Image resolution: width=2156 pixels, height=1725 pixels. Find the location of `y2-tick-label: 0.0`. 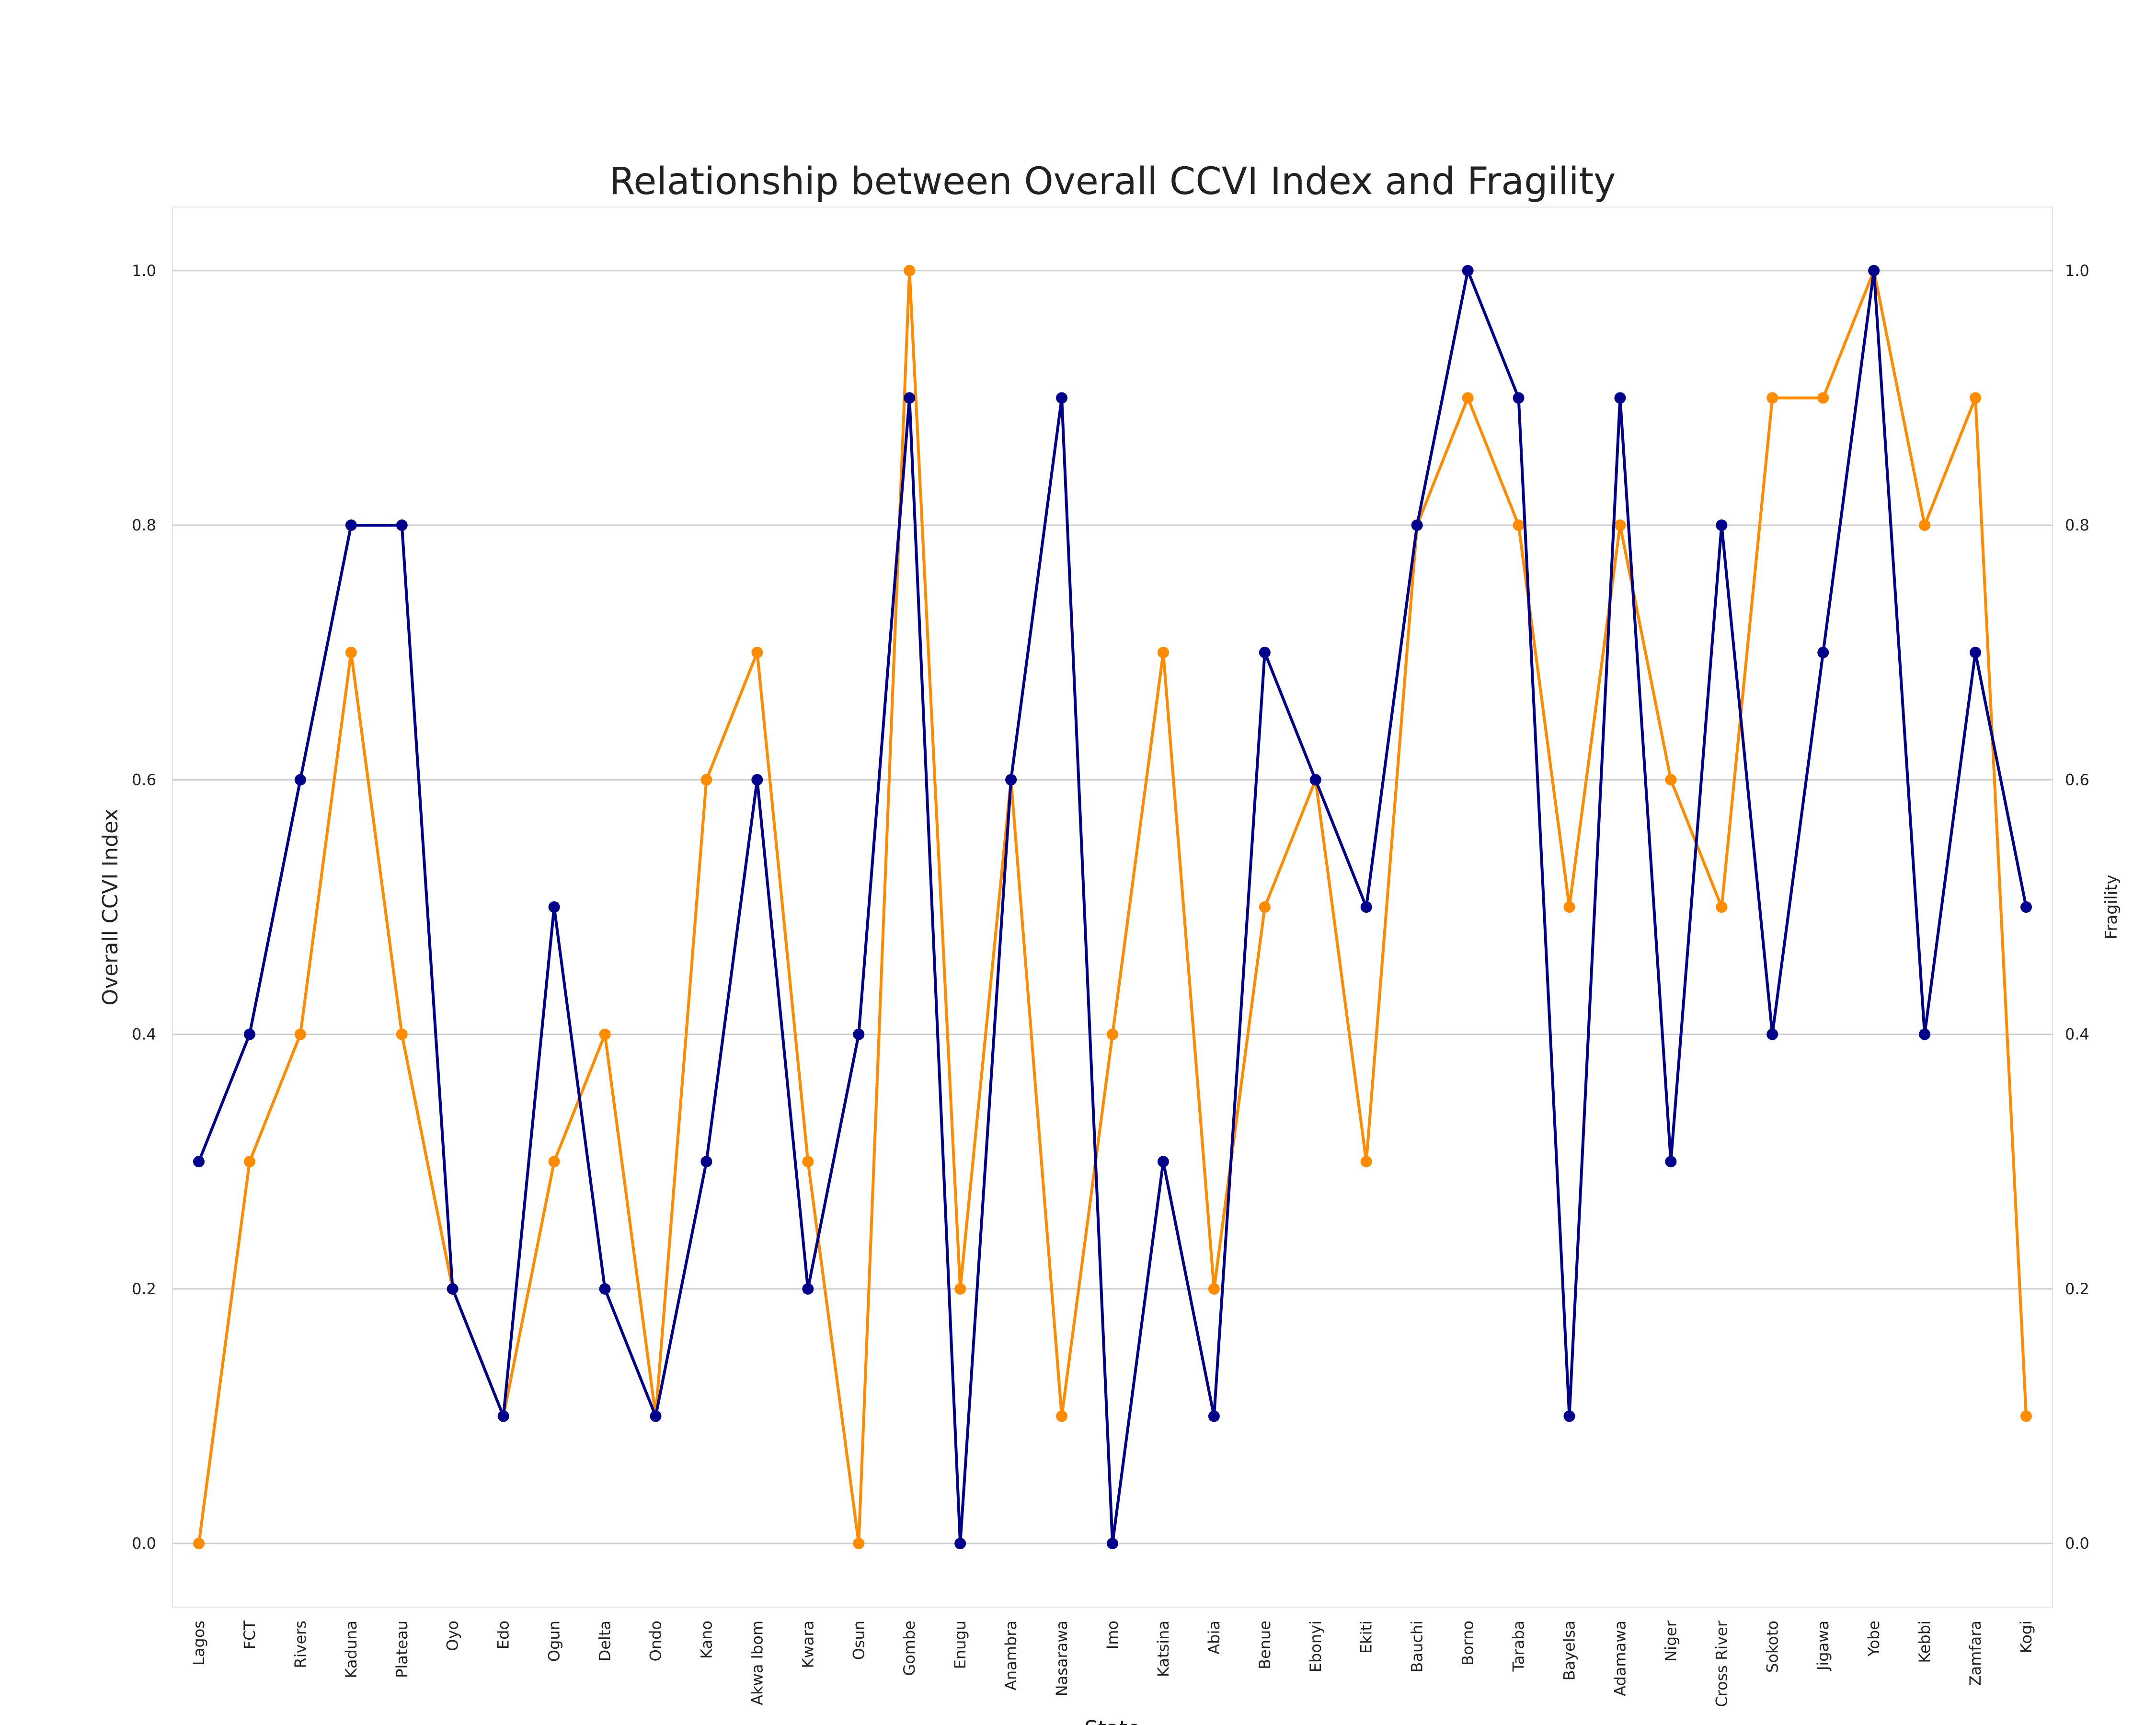

y2-tick-label: 0.0 is located at coordinates (2077, 1543).